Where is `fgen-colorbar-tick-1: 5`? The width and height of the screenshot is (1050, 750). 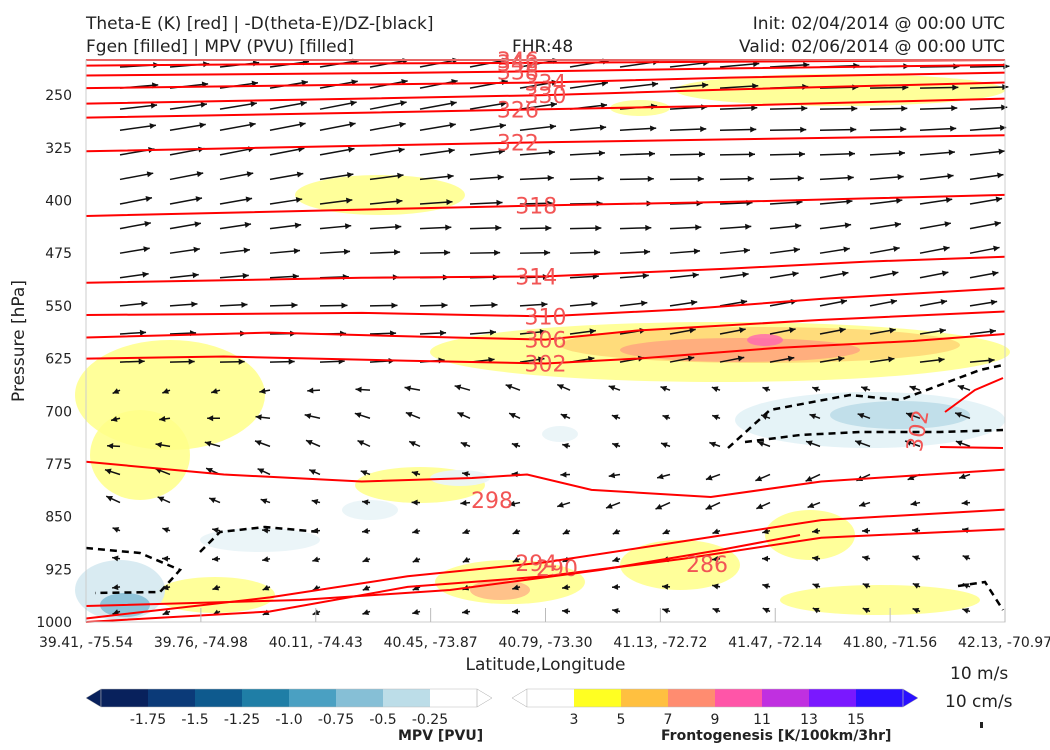 fgen-colorbar-tick-1: 5 is located at coordinates (621, 720).